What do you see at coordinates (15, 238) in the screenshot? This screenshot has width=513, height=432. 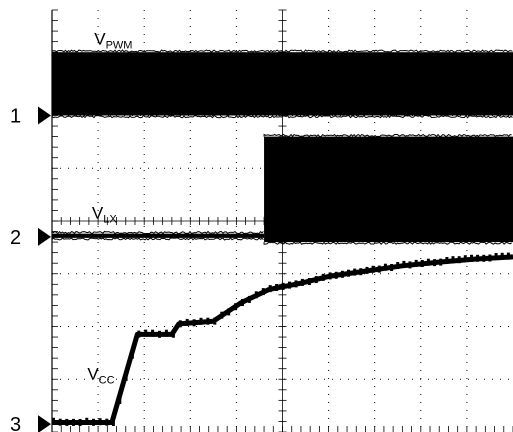 I see `channel-2-number: 2` at bounding box center [15, 238].